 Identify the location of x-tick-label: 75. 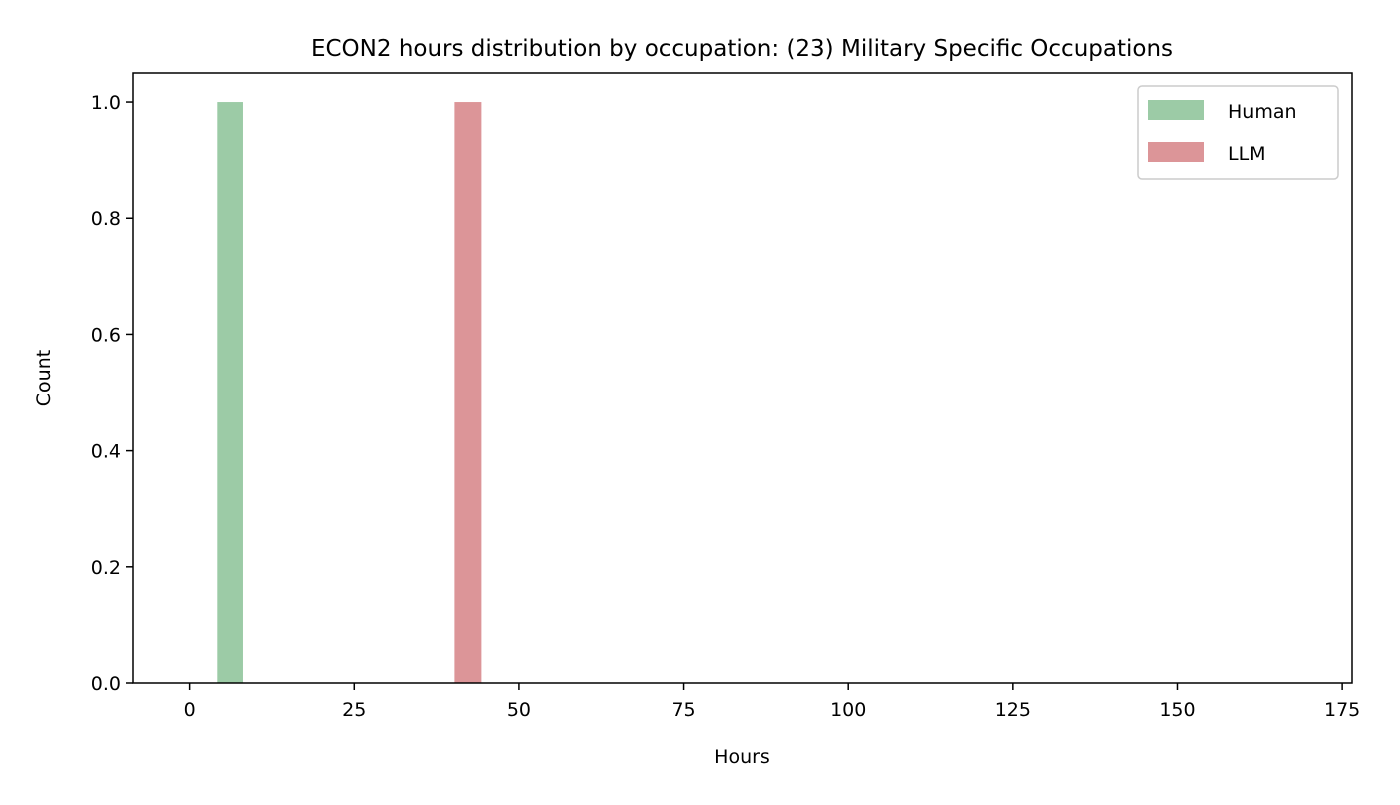
(683, 710).